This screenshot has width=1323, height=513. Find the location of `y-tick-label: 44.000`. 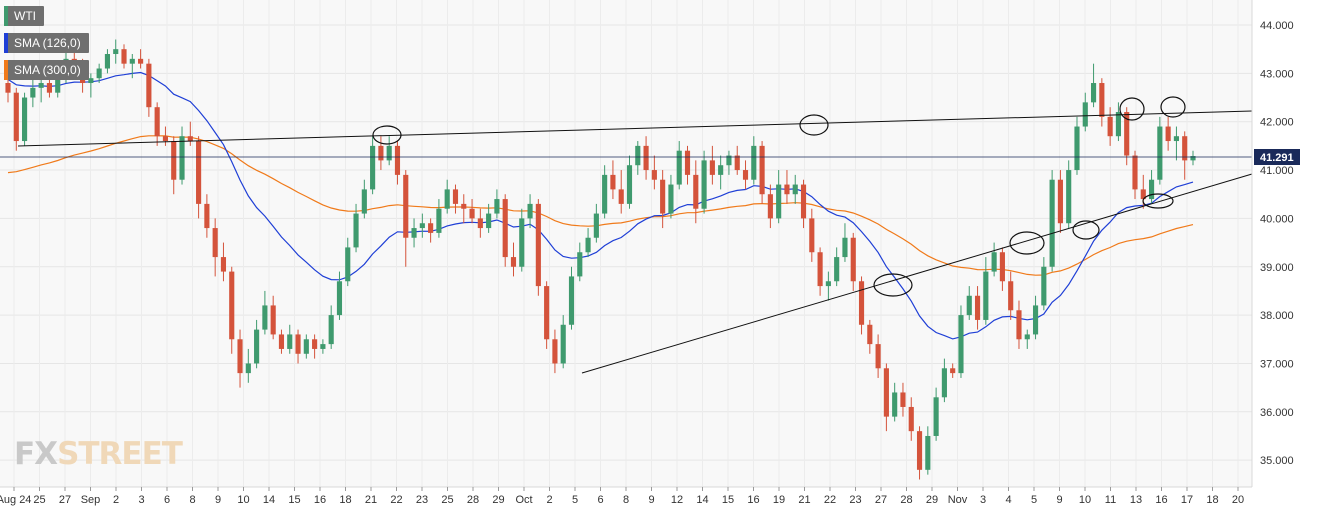

y-tick-label: 44.000 is located at coordinates (1277, 26).